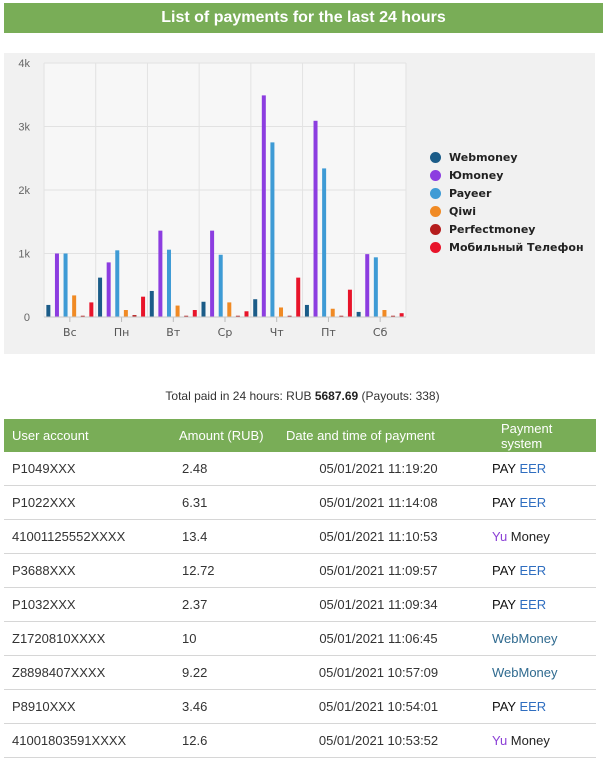 The width and height of the screenshot is (605, 758). I want to click on legend-item: Perfectmoney, so click(507, 229).